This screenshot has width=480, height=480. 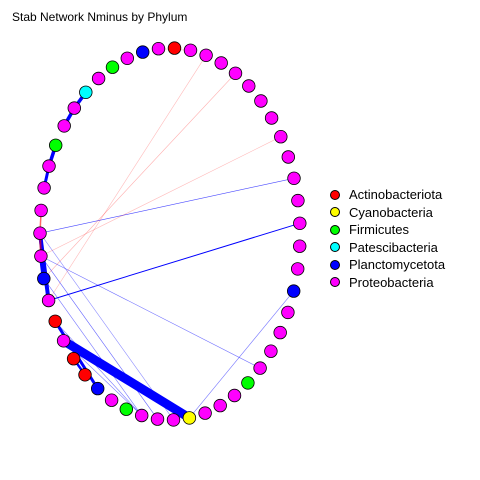 I want to click on legend-item: Actinobacteriota, so click(x=387, y=195).